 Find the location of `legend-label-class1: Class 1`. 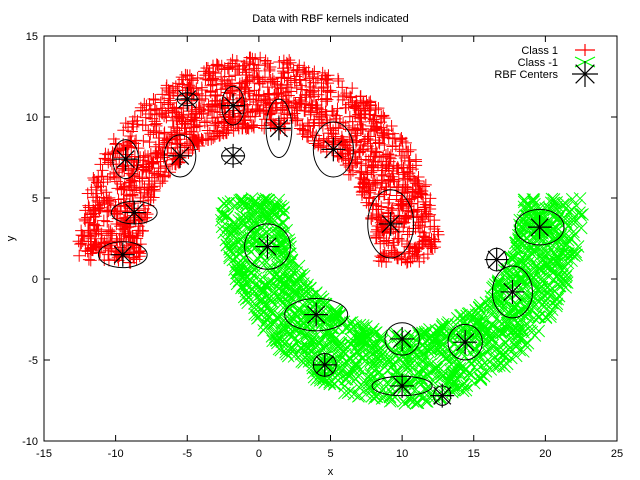

legend-label-class1: Class 1 is located at coordinates (539, 51).